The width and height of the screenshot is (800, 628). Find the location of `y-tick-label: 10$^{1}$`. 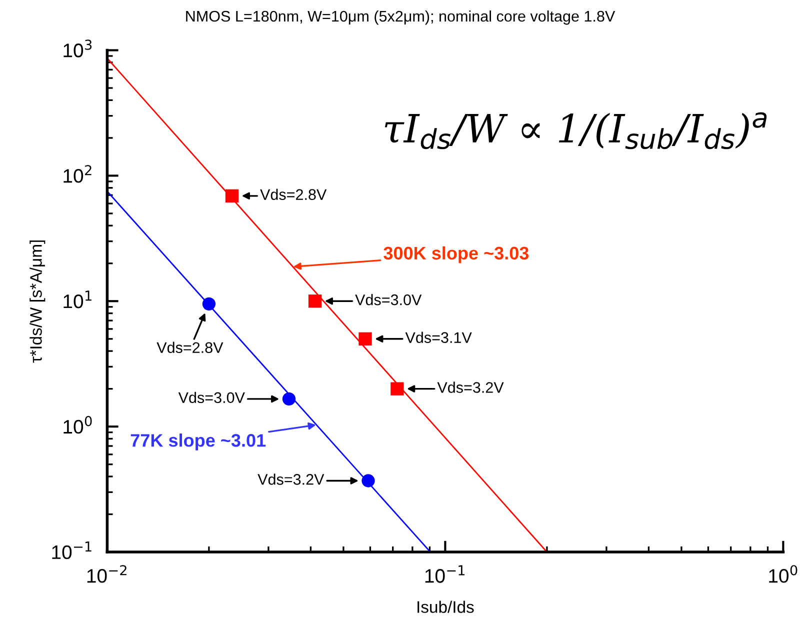

y-tick-label: 10$^{1}$ is located at coordinates (78, 299).